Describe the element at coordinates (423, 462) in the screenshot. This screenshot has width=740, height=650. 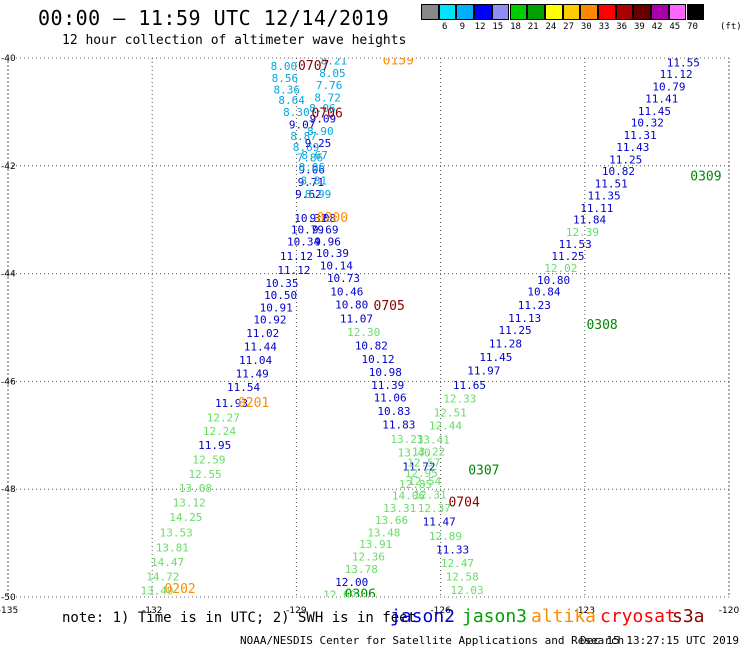
I see `swh-value-label: 12.57` at that location.